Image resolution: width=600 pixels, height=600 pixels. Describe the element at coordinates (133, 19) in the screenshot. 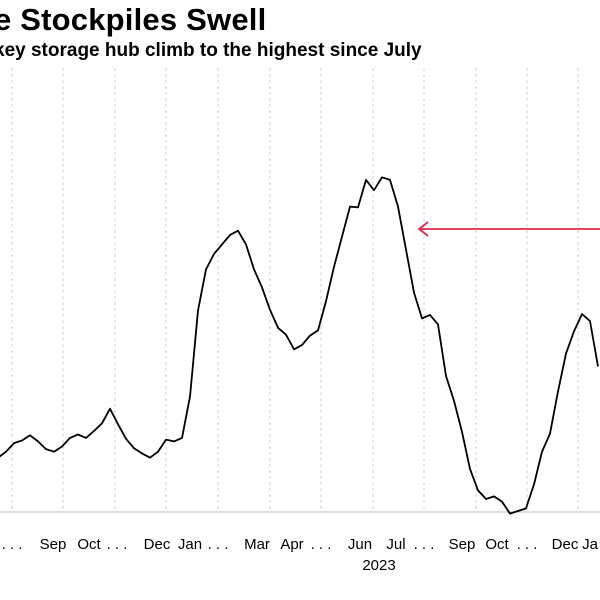

I see `chart-title: e Stockpiles Swell` at that location.